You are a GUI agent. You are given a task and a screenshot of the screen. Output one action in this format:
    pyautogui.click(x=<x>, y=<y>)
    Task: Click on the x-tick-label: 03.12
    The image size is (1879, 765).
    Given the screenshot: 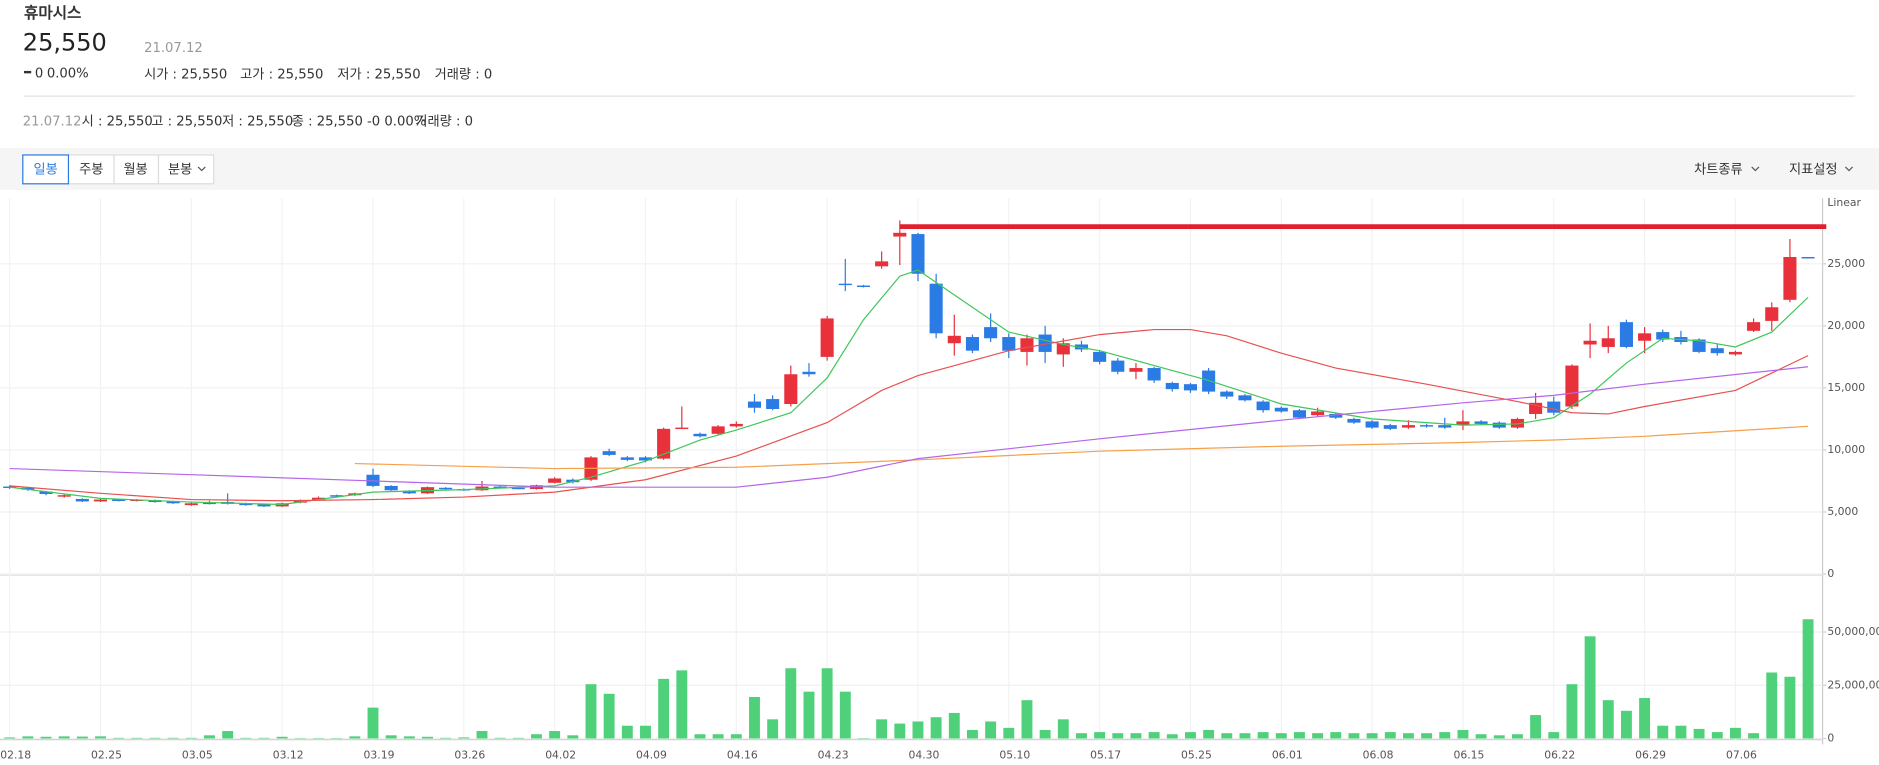 What is the action you would take?
    pyautogui.click(x=288, y=754)
    